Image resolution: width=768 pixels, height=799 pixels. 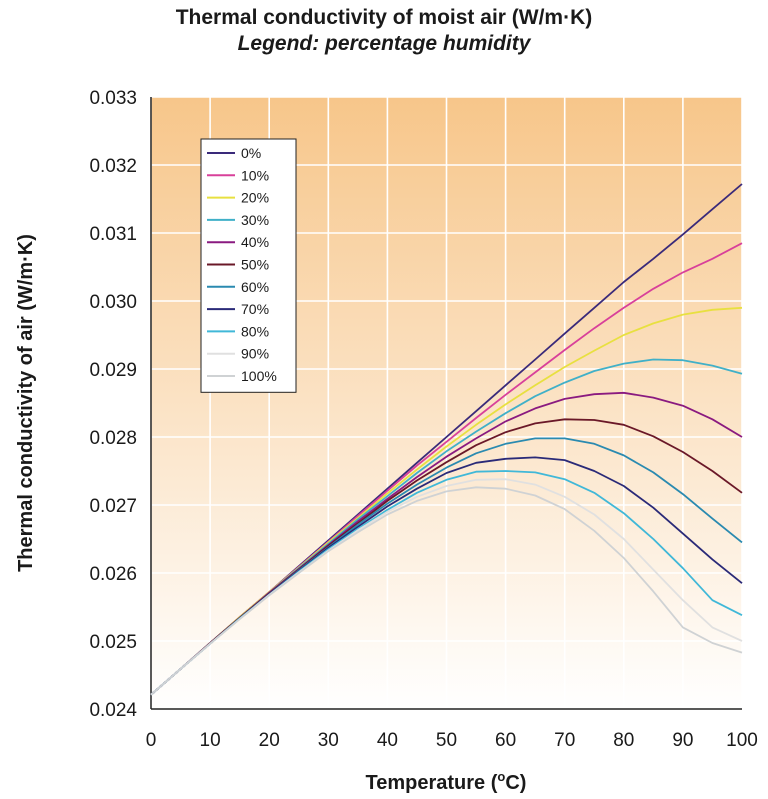 I want to click on y-tick-label: 0.032, so click(x=113, y=166).